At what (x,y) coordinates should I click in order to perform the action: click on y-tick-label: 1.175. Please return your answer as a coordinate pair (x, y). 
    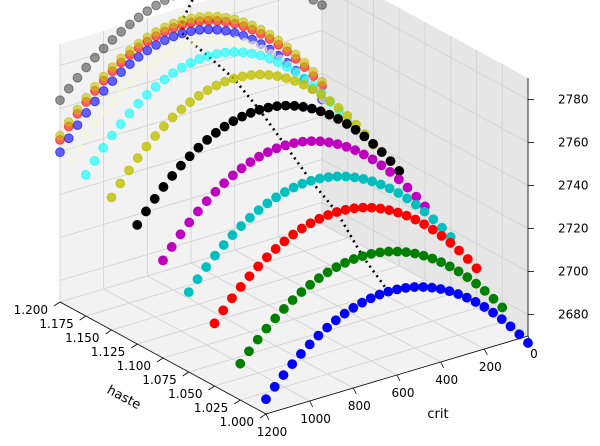
    Looking at the image, I should click on (56, 324).